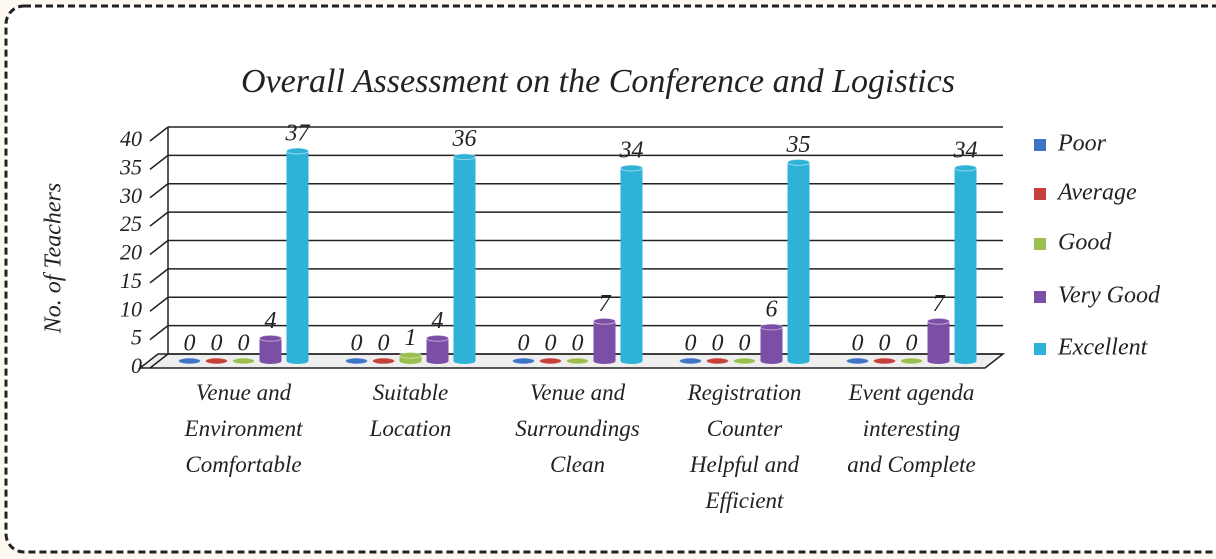  I want to click on y-tick-label: 40, so click(131, 138).